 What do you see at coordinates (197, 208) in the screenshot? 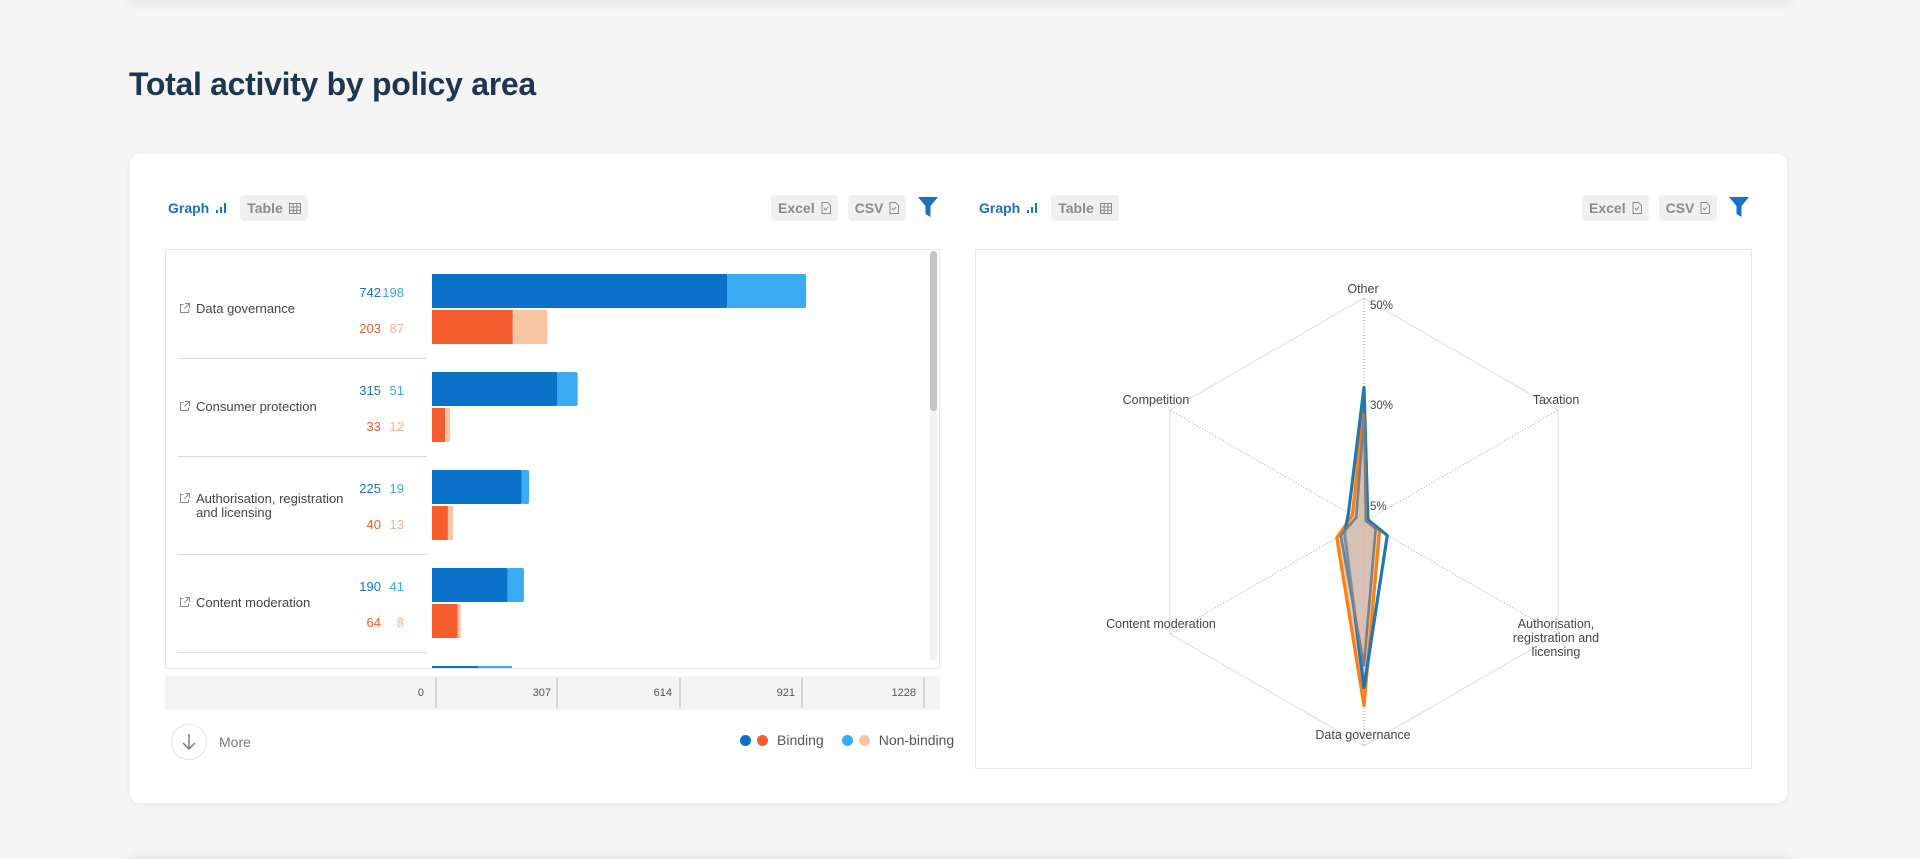
I see `left-graph-tab: Graph` at bounding box center [197, 208].